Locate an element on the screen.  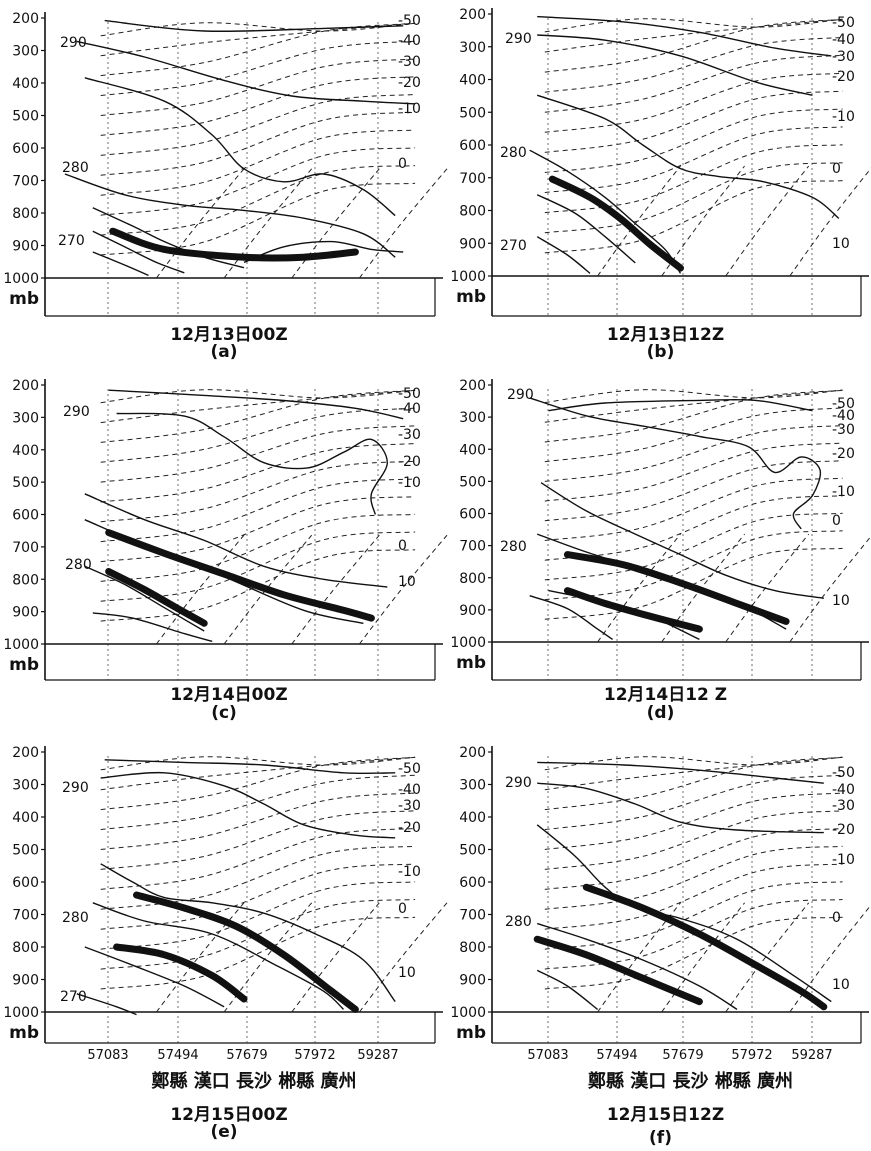
y-tick-label: 700 is located at coordinates (472, 179).